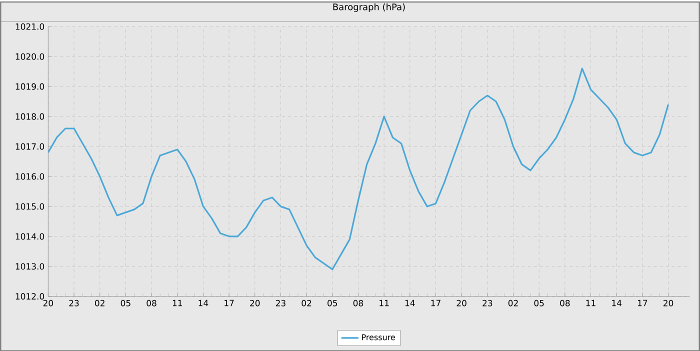  What do you see at coordinates (30, 86) in the screenshot?
I see `y-tick-label: 1019.0` at bounding box center [30, 86].